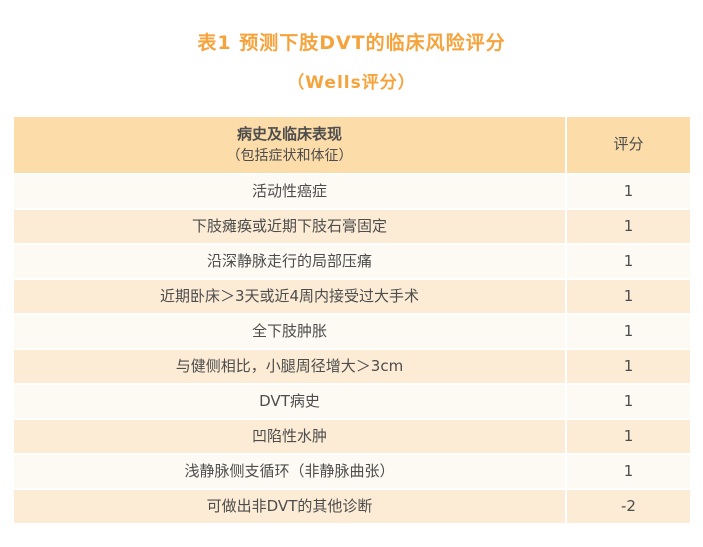 The height and width of the screenshot is (547, 703). What do you see at coordinates (289, 401) in the screenshot?
I see `row-label: DVT病史` at bounding box center [289, 401].